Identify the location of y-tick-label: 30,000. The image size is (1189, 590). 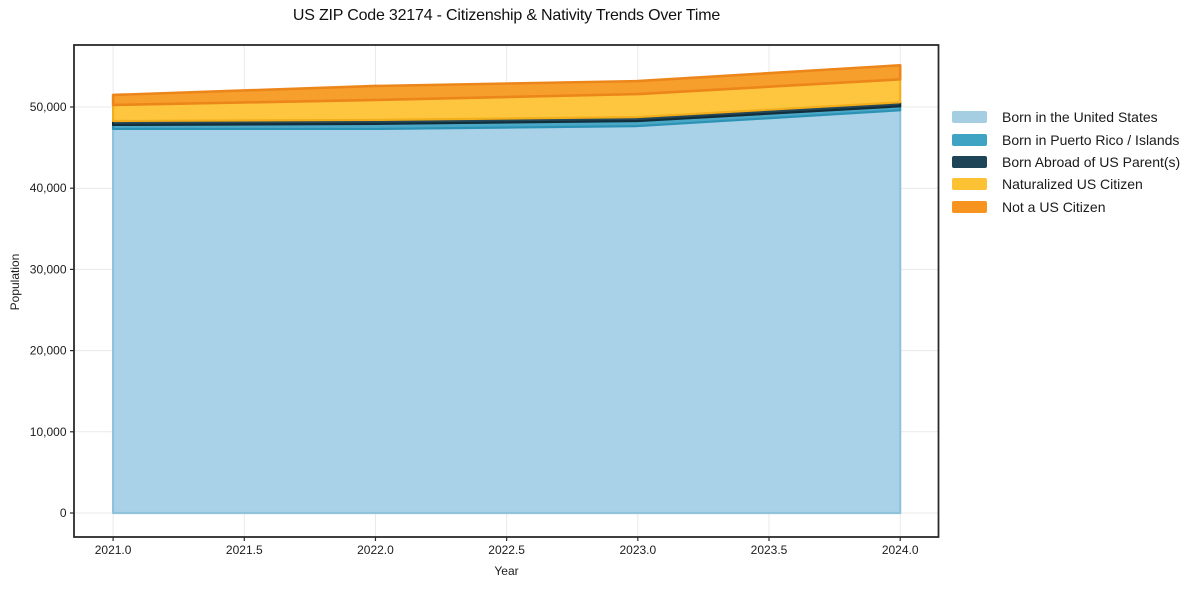
(48, 269).